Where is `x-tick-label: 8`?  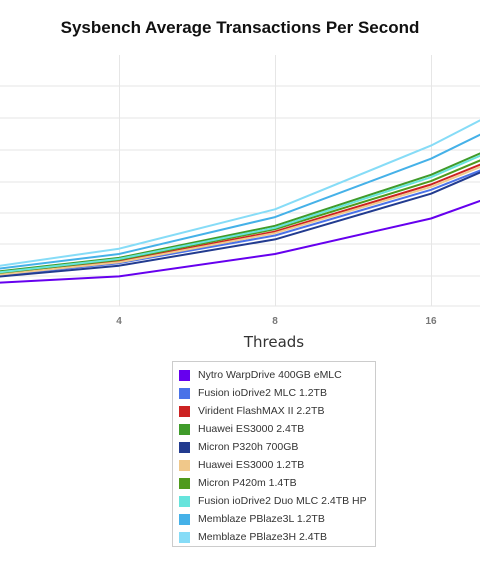 x-tick-label: 8 is located at coordinates (275, 321).